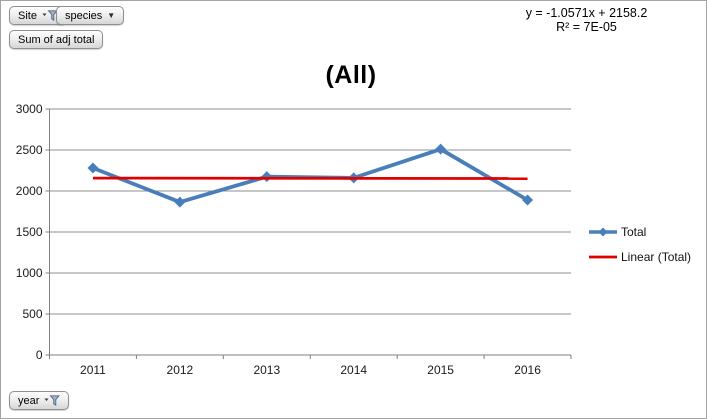 The image size is (707, 419). I want to click on year-axis-filter-button: year, so click(39, 400).